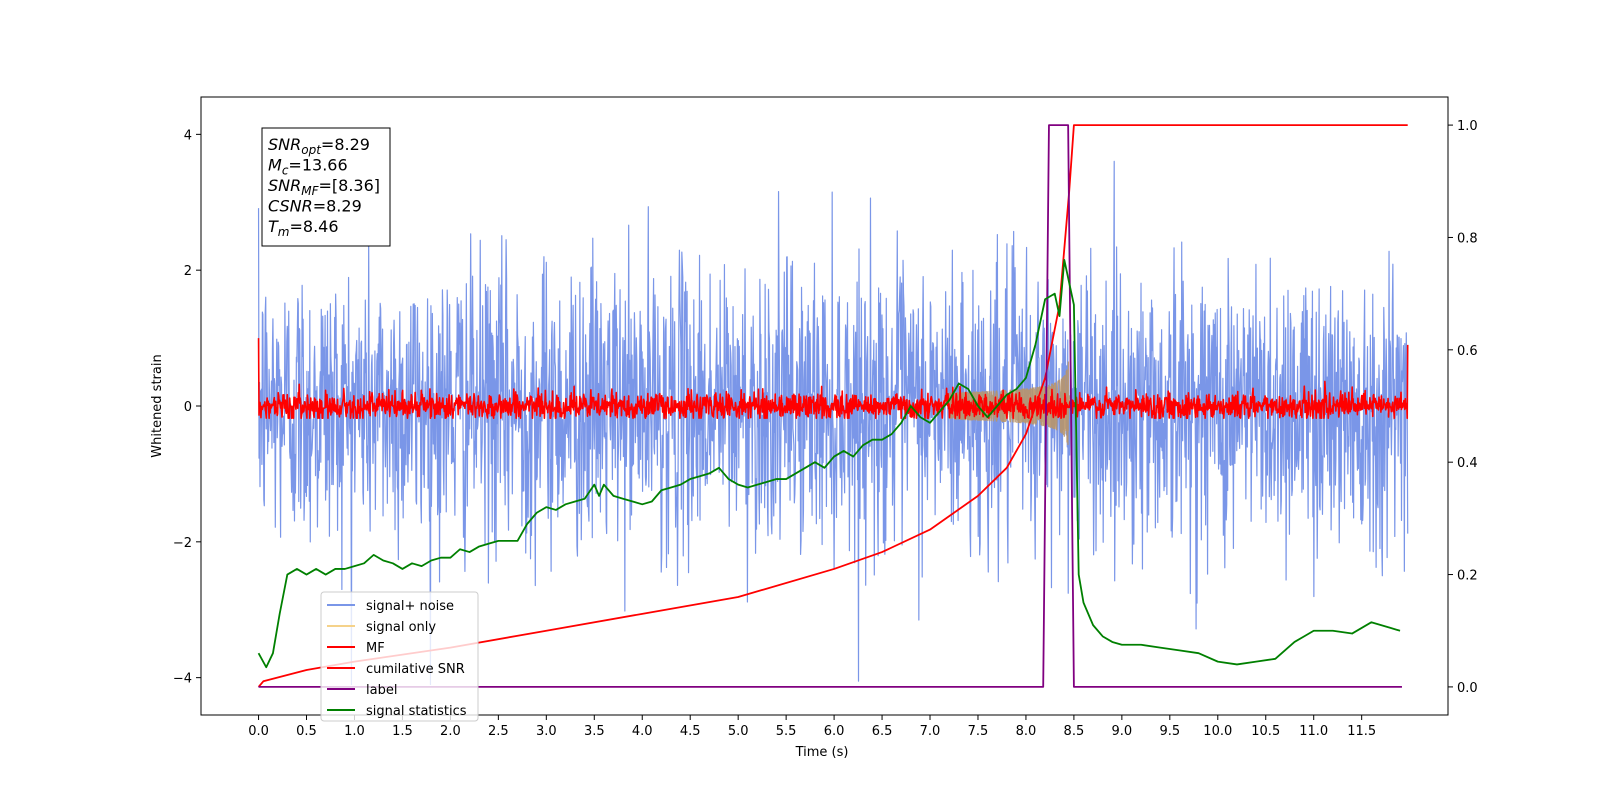 This screenshot has height=800, width=1600. Describe the element at coordinates (1169, 731) in the screenshot. I see `x-tick-label: 9.5` at that location.